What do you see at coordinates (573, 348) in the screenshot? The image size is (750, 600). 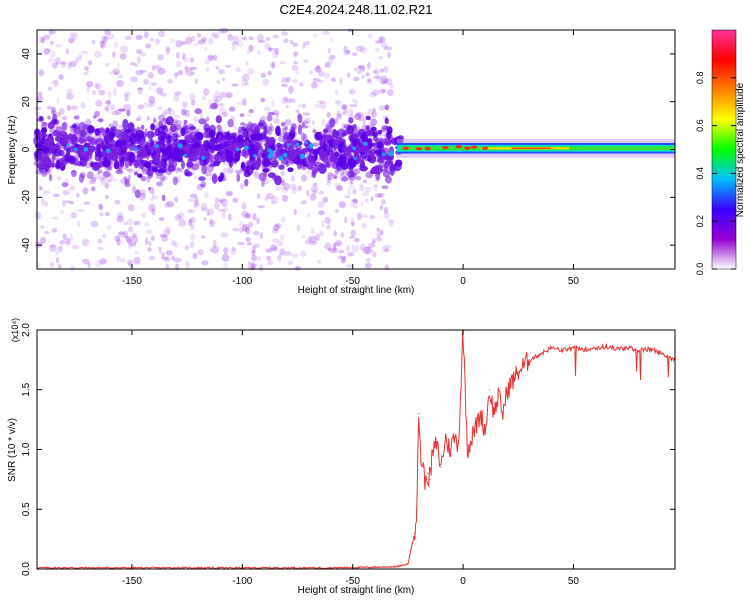 I see `snr-point` at bounding box center [573, 348].